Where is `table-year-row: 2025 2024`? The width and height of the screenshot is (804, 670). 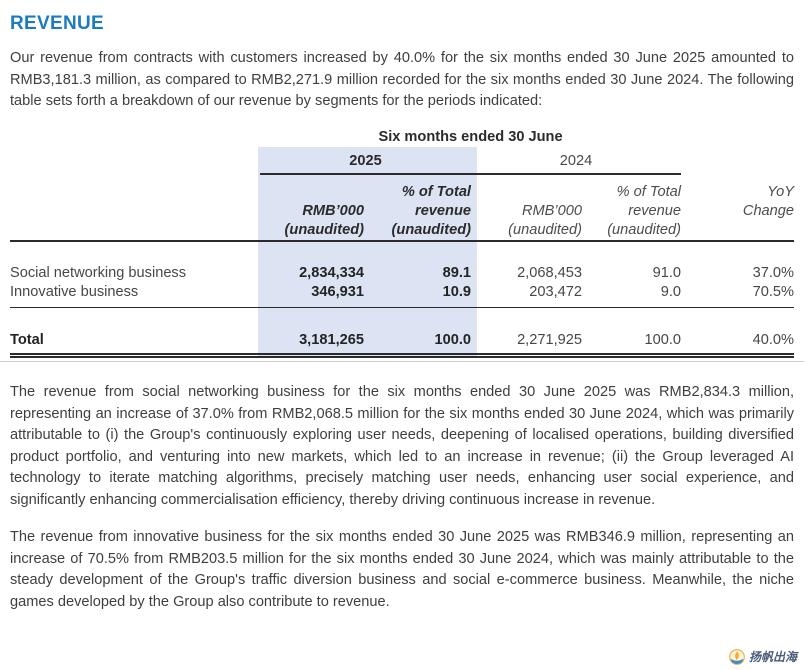
table-year-row: 2025 2024 is located at coordinates (402, 163).